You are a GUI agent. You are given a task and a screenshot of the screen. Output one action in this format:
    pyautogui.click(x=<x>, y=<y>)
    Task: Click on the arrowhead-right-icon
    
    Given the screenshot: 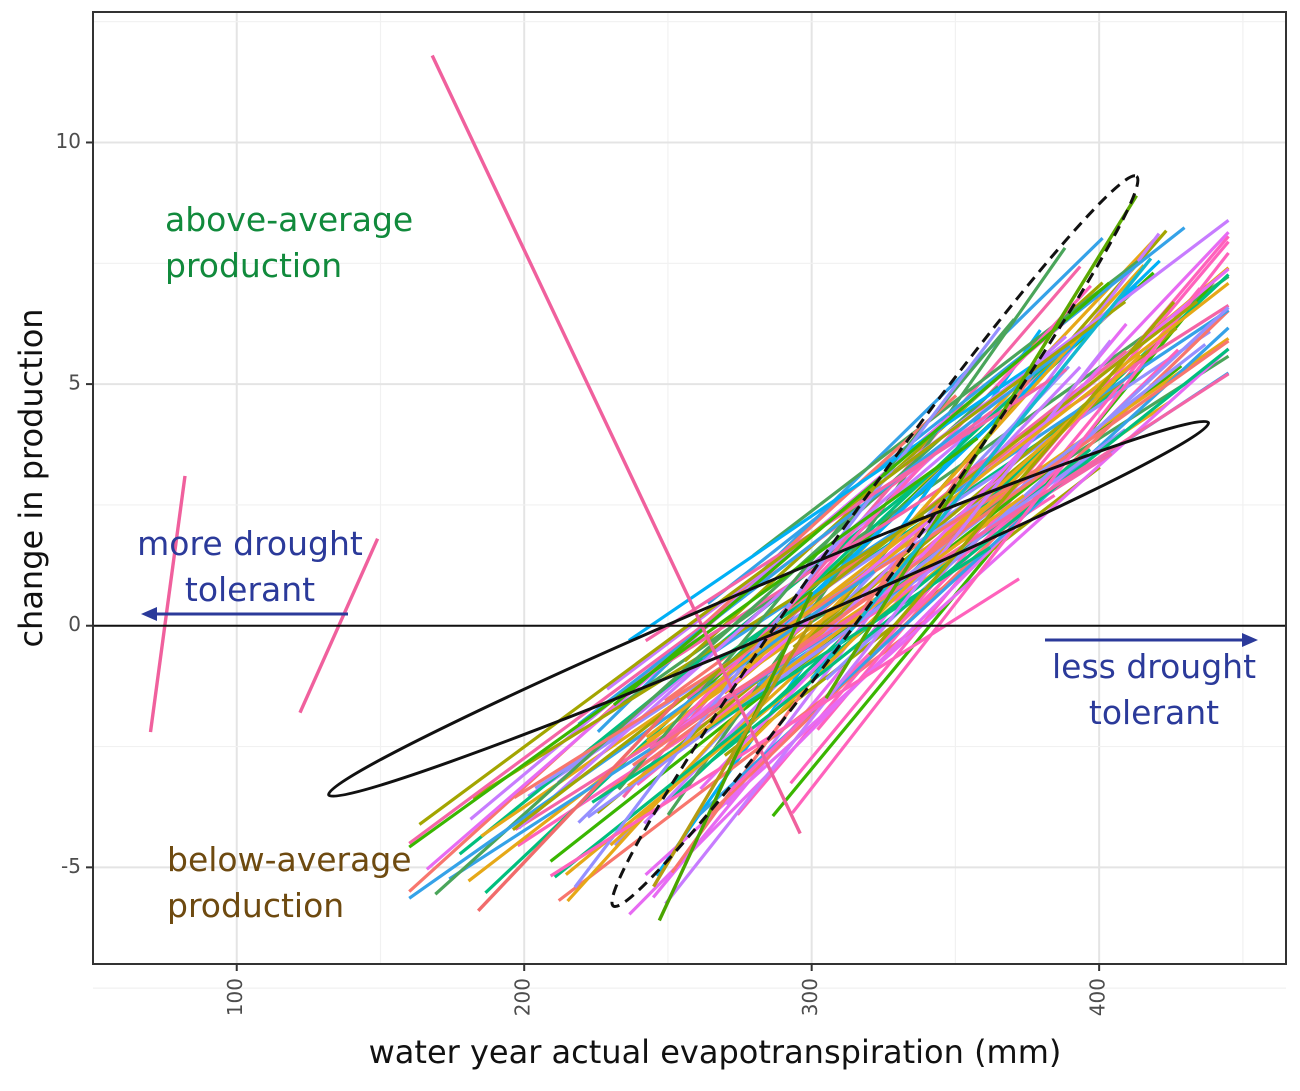 What is the action you would take?
    pyautogui.click(x=1250, y=640)
    